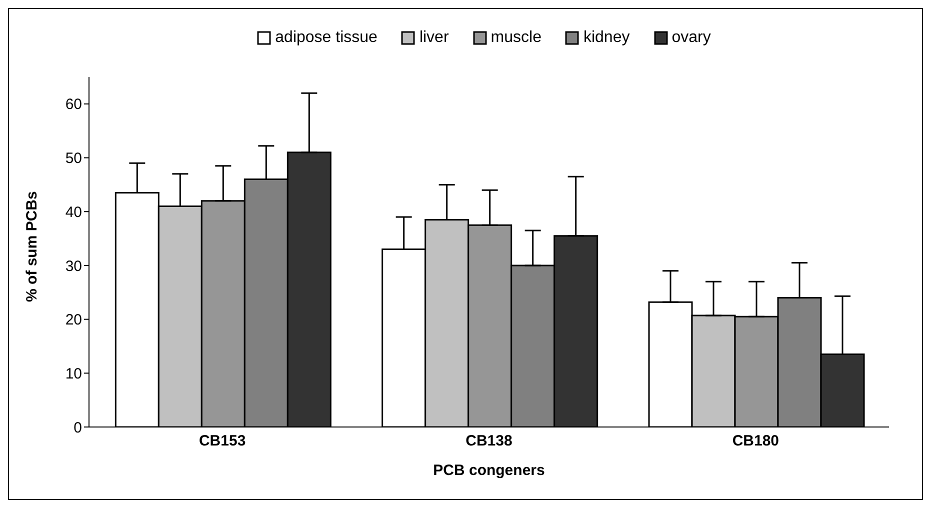 The width and height of the screenshot is (931, 508). I want to click on y-axis-title: % of sum PCBs, so click(31, 246).